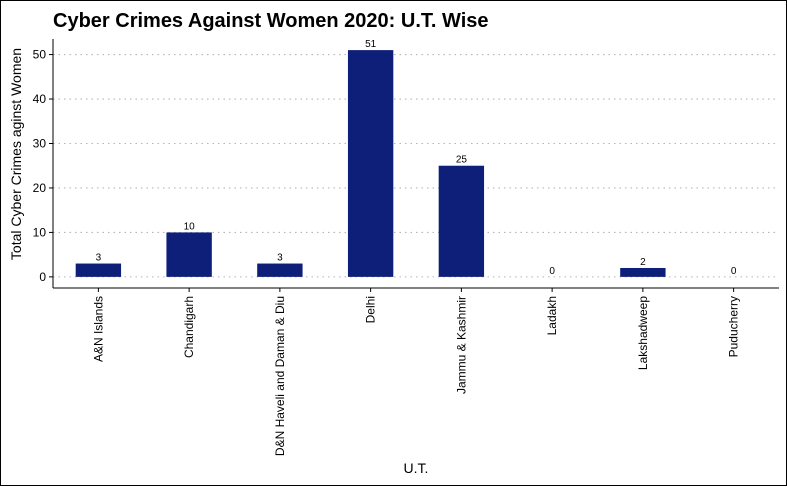  What do you see at coordinates (43, 166) in the screenshot?
I see `y-axis-ticks: 0 10 20 30 40 50` at bounding box center [43, 166].